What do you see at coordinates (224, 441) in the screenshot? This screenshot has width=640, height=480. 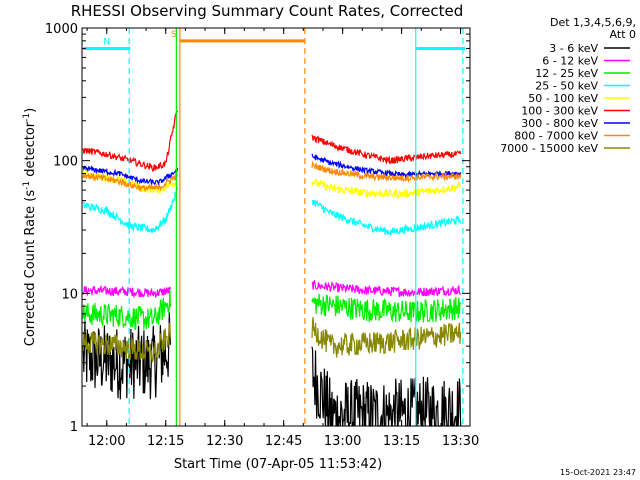 I see `x-tick-label: 12:30` at bounding box center [224, 441].